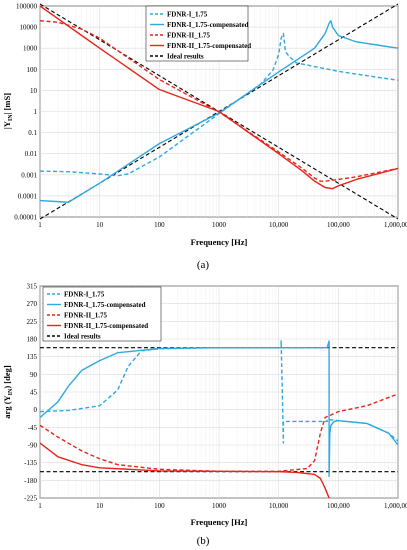 Image resolution: width=407 pixels, height=550 pixels. Describe the element at coordinates (36, 112) in the screenshot. I see `y-tick-label: 1` at that location.